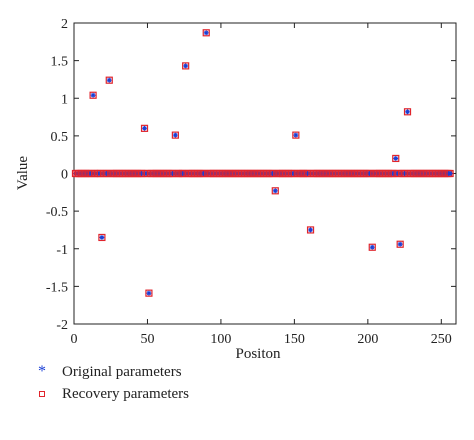 This screenshot has width=474, height=440. I want to click on legend-label-recovery: Recovery parameters, so click(126, 393).